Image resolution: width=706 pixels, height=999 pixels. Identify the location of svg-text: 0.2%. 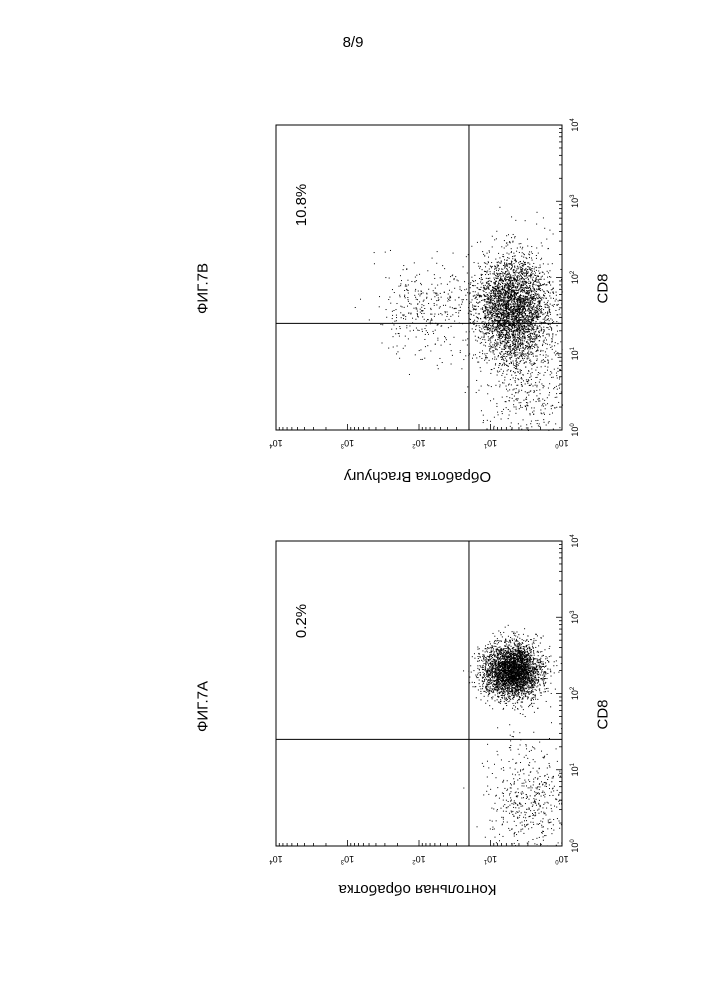
(301, 621).